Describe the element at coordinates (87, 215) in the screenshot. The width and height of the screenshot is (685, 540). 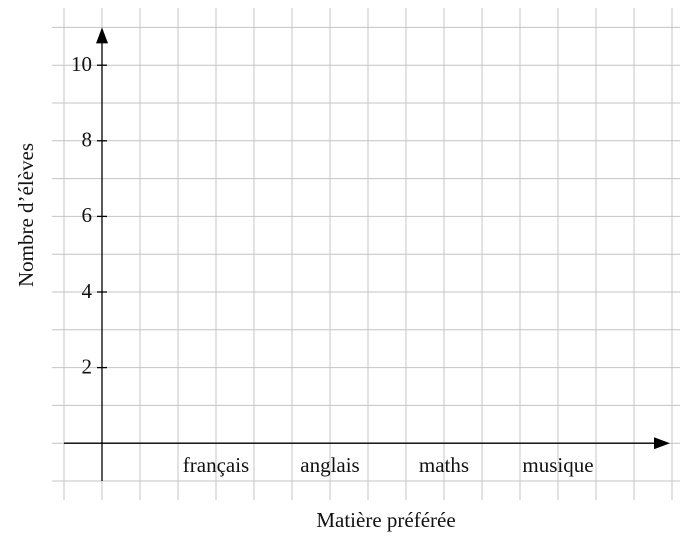
I see `y-tick-label: 6` at that location.